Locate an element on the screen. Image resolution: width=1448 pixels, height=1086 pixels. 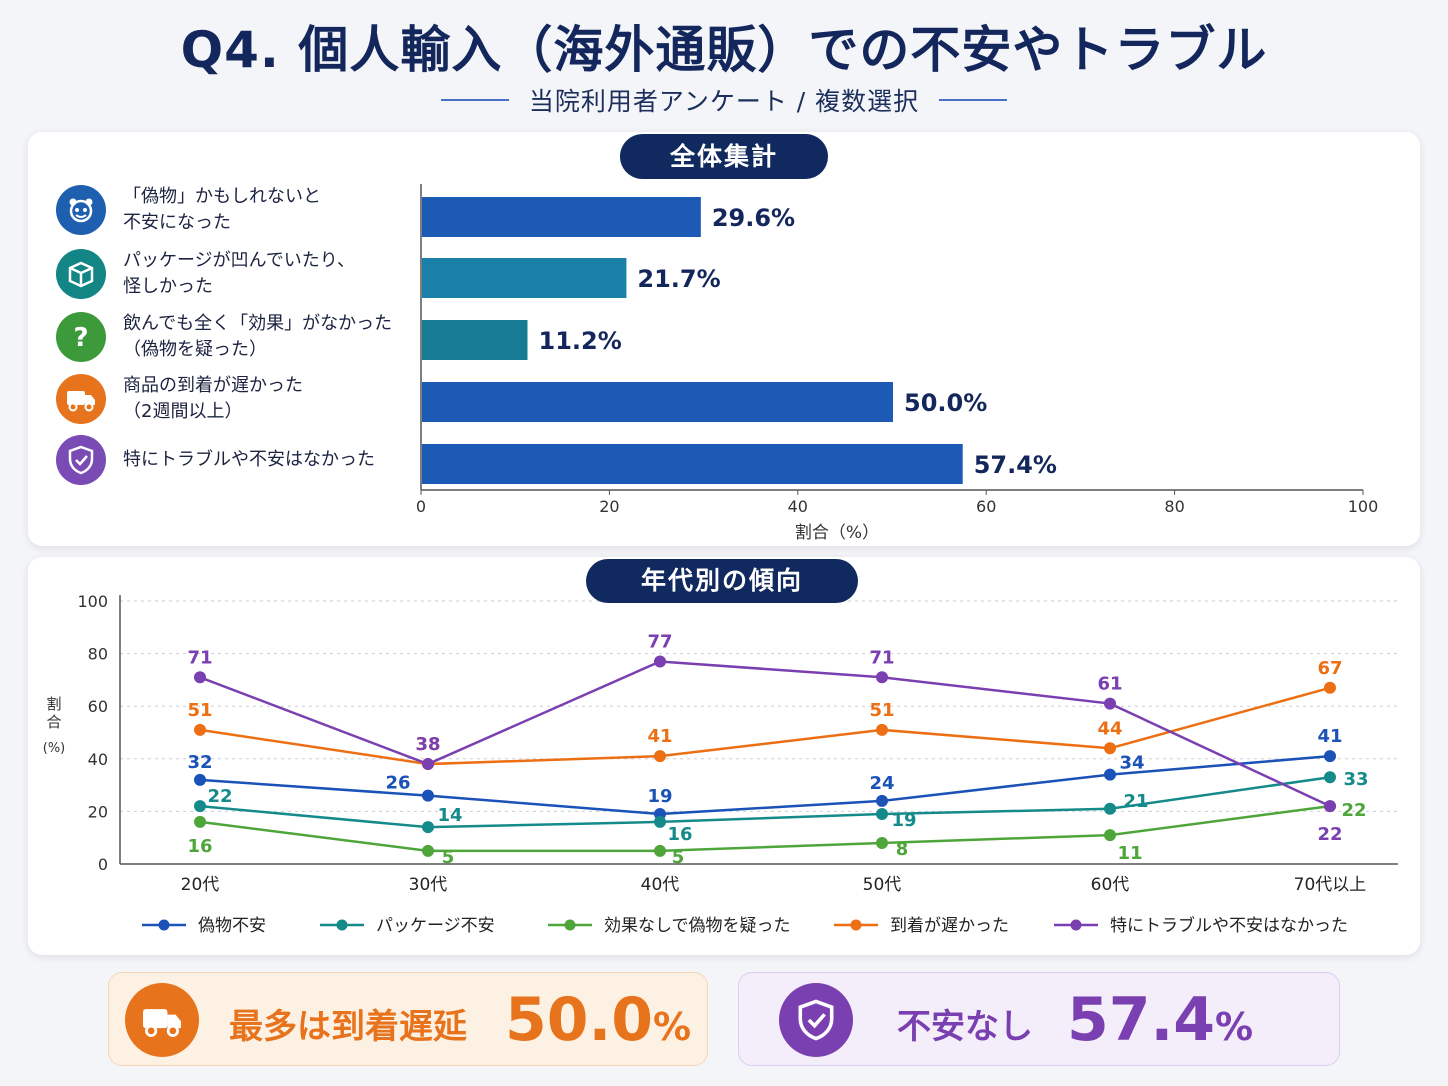
bar-x-tick-label: 40 is located at coordinates (798, 506).